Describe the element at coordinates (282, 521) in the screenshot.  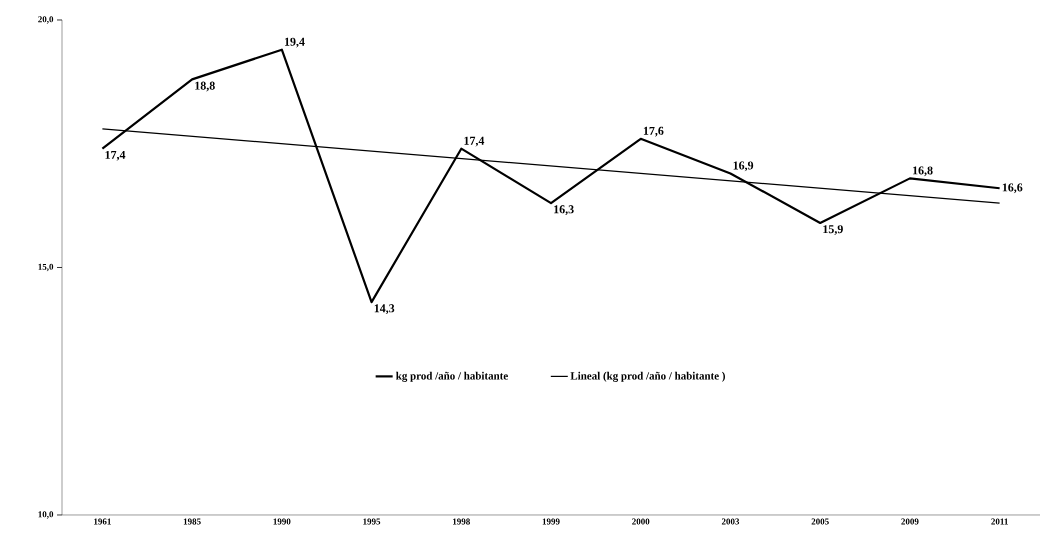
I see `x-tick-label: 1990` at that location.